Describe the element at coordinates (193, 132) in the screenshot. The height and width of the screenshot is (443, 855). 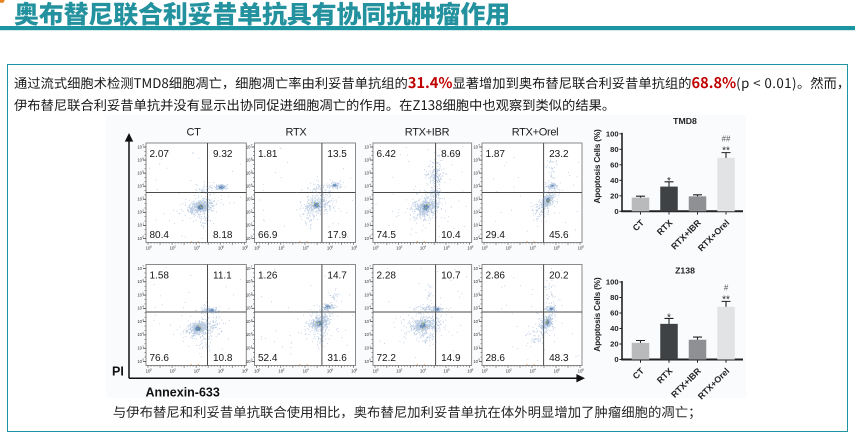
I see `svg-text: CT` at that location.